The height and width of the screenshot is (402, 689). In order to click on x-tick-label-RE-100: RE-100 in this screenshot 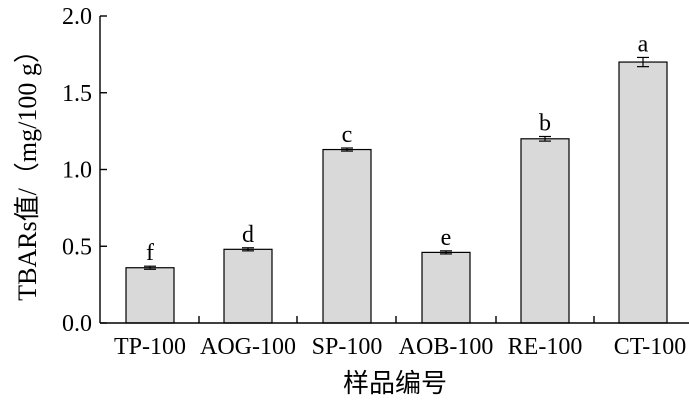, I will do `click(545, 347)`.